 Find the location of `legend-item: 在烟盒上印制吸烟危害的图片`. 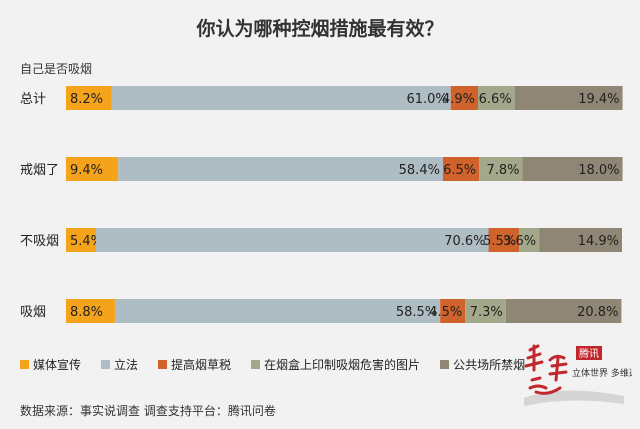

legend-item: 在烟盒上印制吸烟危害的图片 is located at coordinates (335, 364).